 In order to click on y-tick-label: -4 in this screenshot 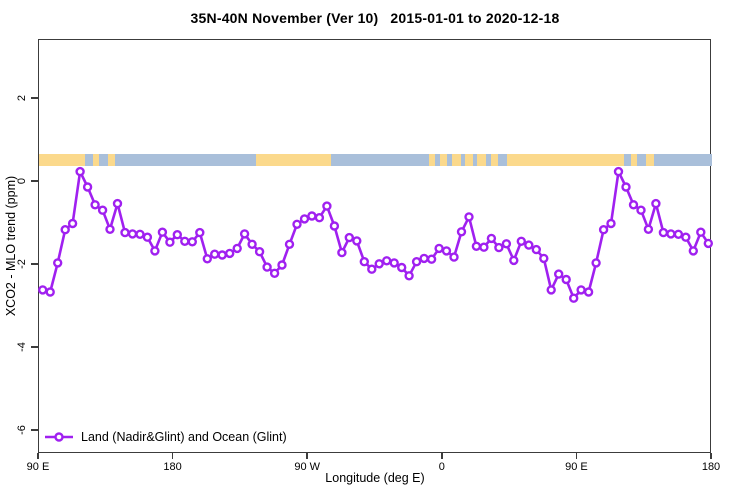, I will do `click(22, 347)`.